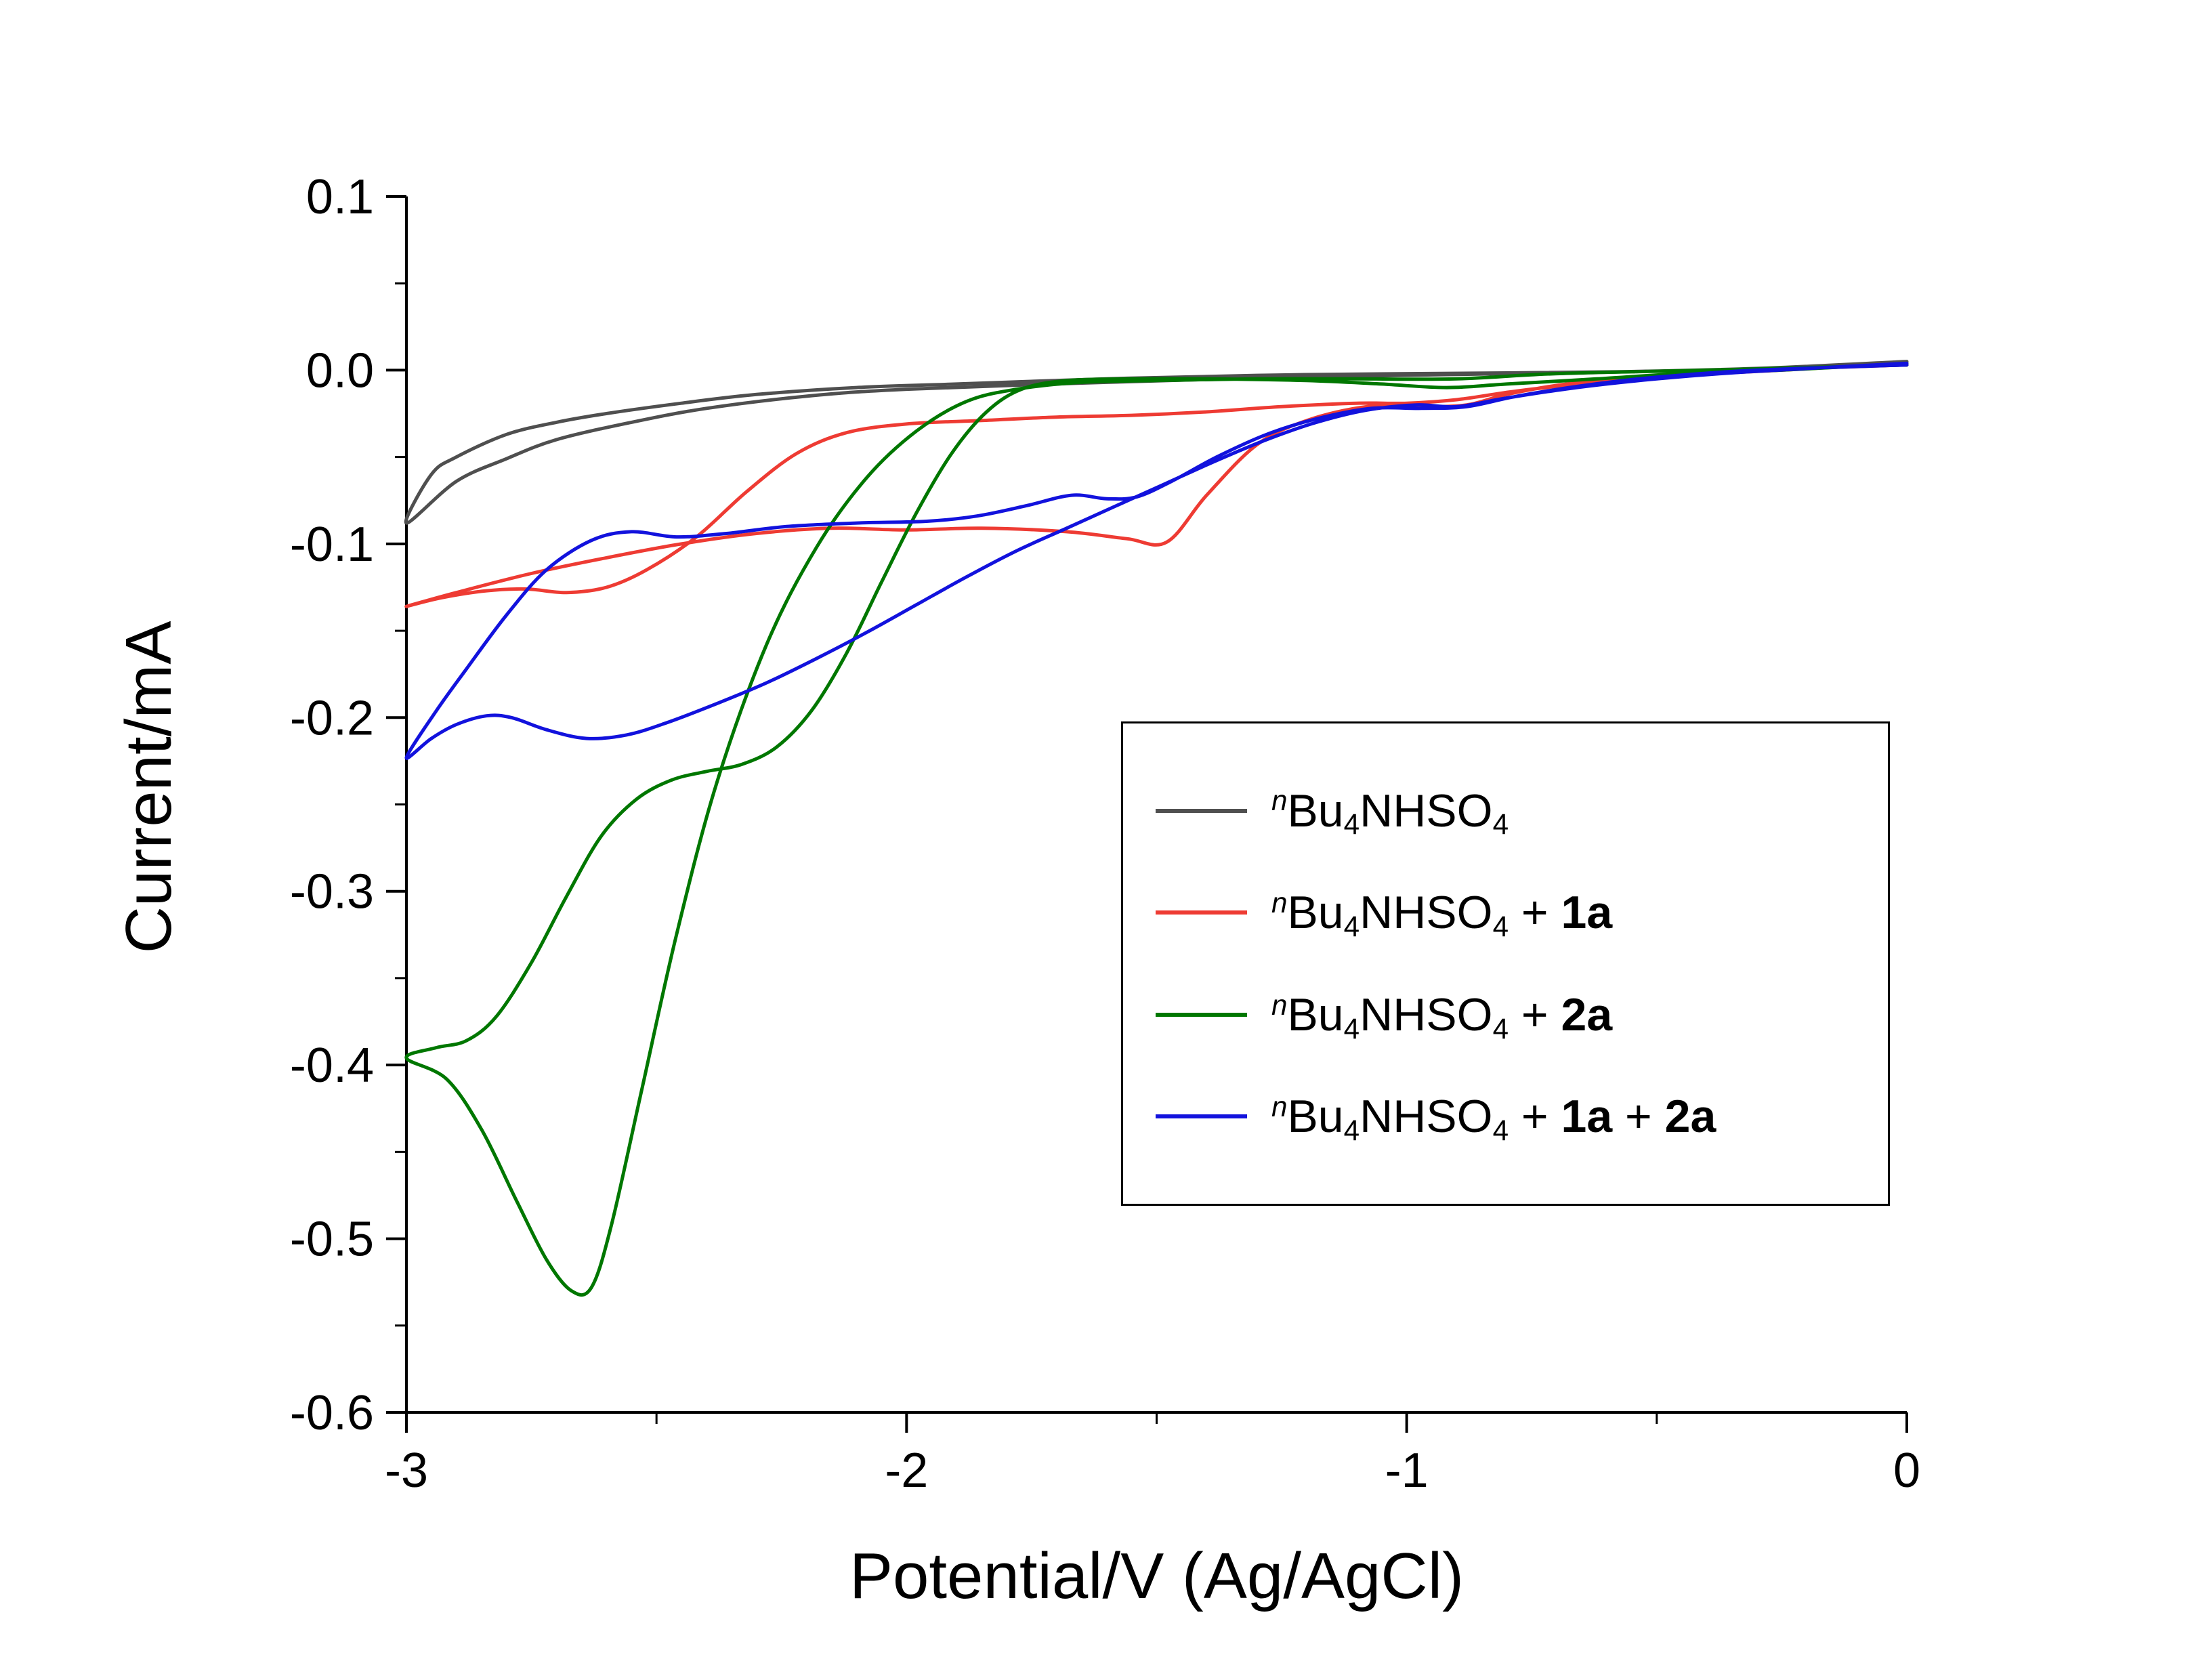 Image resolution: width=2192 pixels, height=1680 pixels. I want to click on y-tick-label: 0.0, so click(340, 370).